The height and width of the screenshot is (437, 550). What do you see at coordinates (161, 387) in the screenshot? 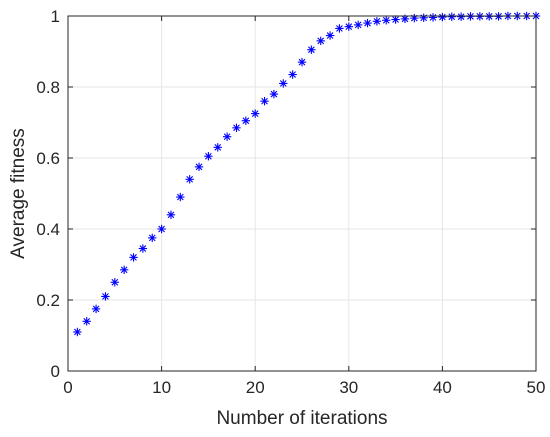
I see `x-tick-label: 10` at bounding box center [161, 387].